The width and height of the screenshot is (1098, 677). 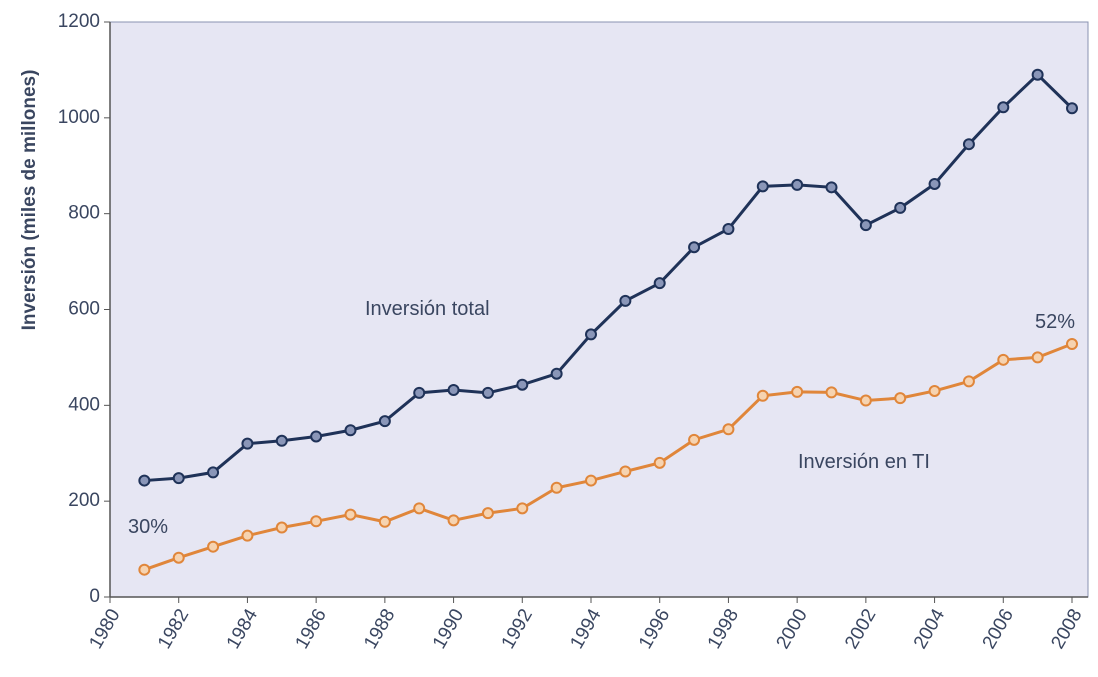 What do you see at coordinates (448, 629) in the screenshot?
I see `x-tick-label: 1990` at bounding box center [448, 629].